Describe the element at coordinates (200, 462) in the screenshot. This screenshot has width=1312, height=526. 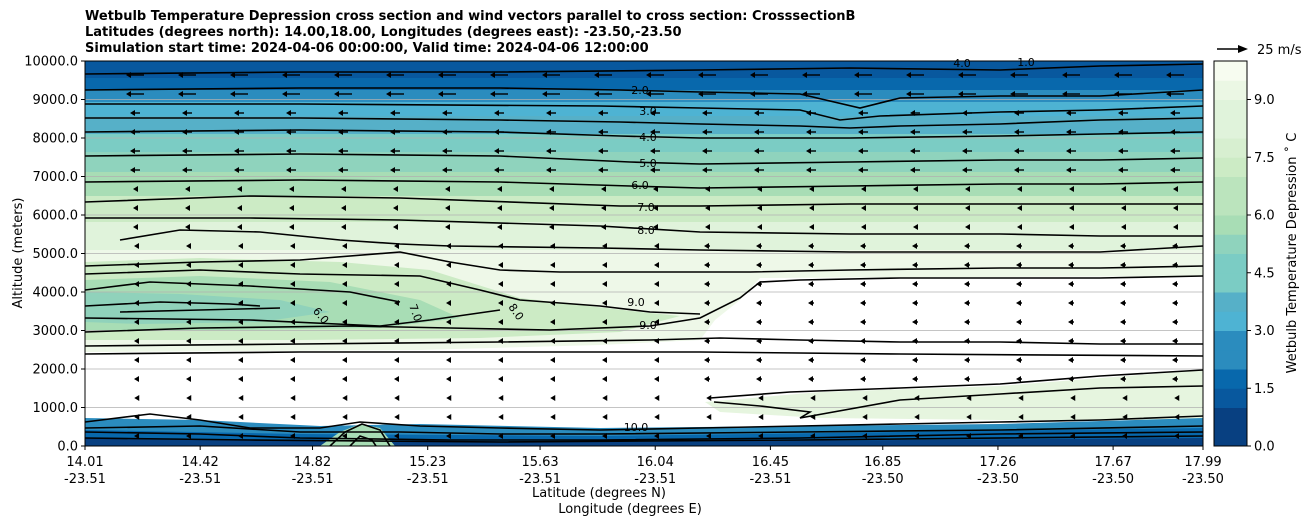
I see `x-tick-label-lat: 14.42` at that location.